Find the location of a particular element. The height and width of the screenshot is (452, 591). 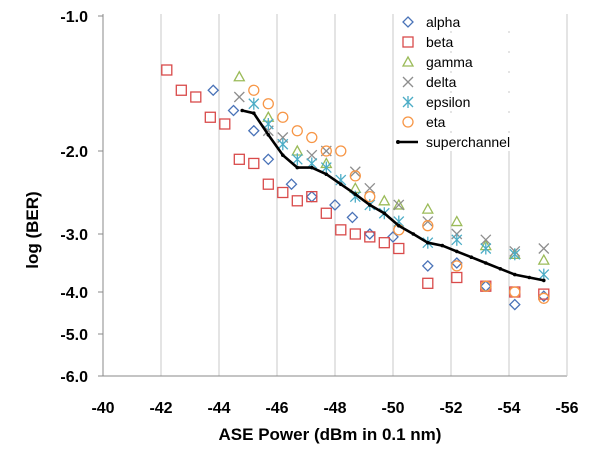

x-tick-label: -52 is located at coordinates (450, 408).